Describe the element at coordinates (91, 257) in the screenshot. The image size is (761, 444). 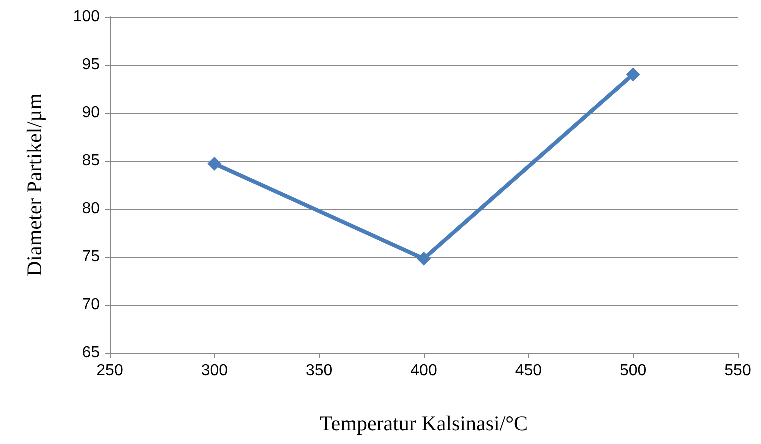
I see `y-tick-label: 75` at that location.